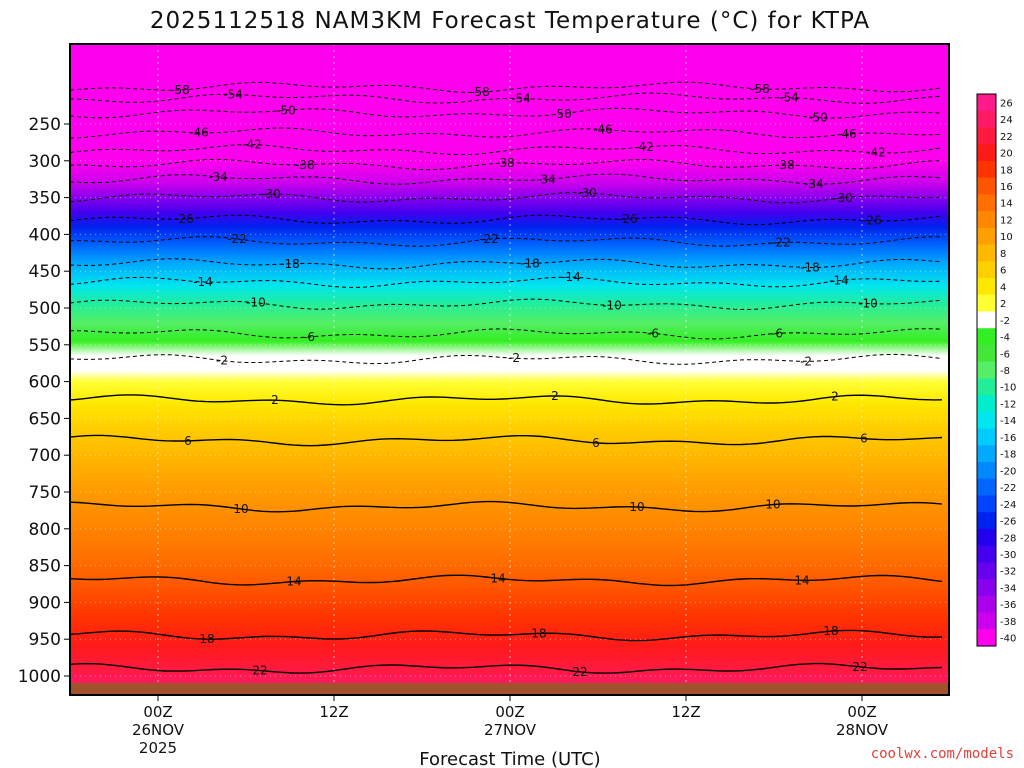  I want to click on contour-label: 2, so click(555, 396).